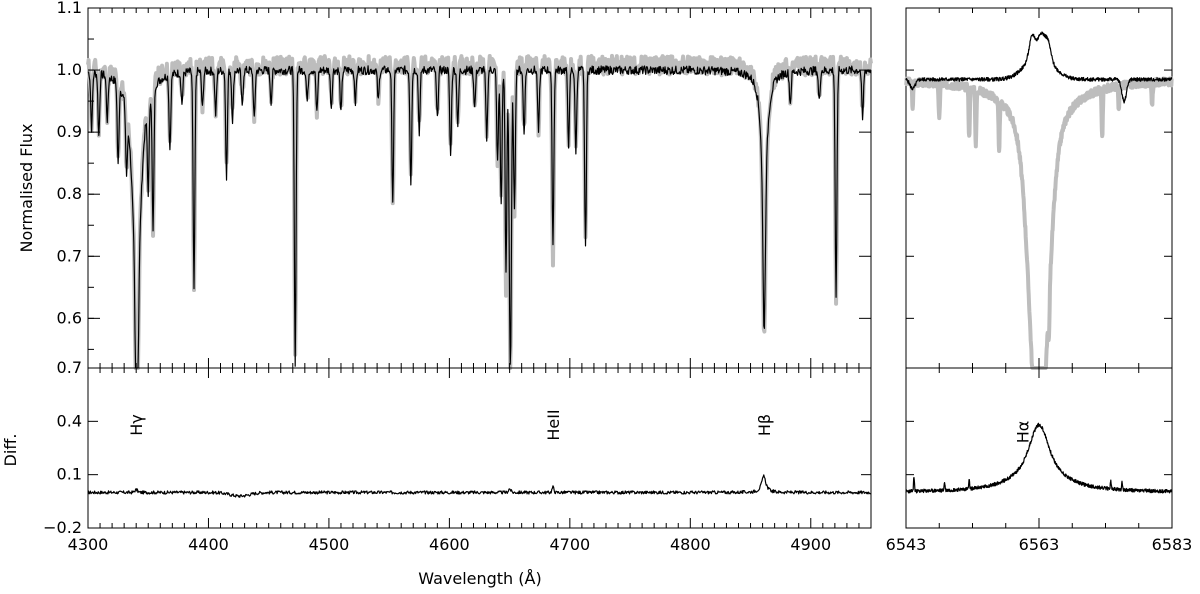 The image size is (1200, 594). I want to click on y-tick-label: −0.2, so click(62, 527).